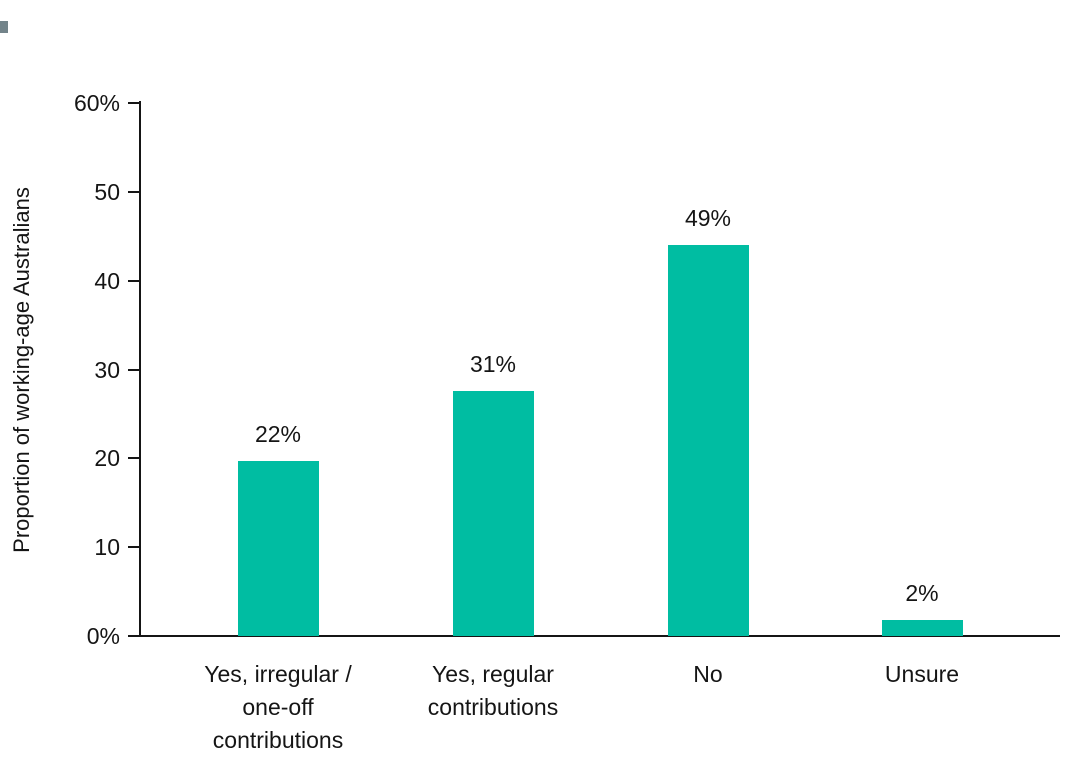  What do you see at coordinates (107, 458) in the screenshot?
I see `y-tick-label: 20` at bounding box center [107, 458].